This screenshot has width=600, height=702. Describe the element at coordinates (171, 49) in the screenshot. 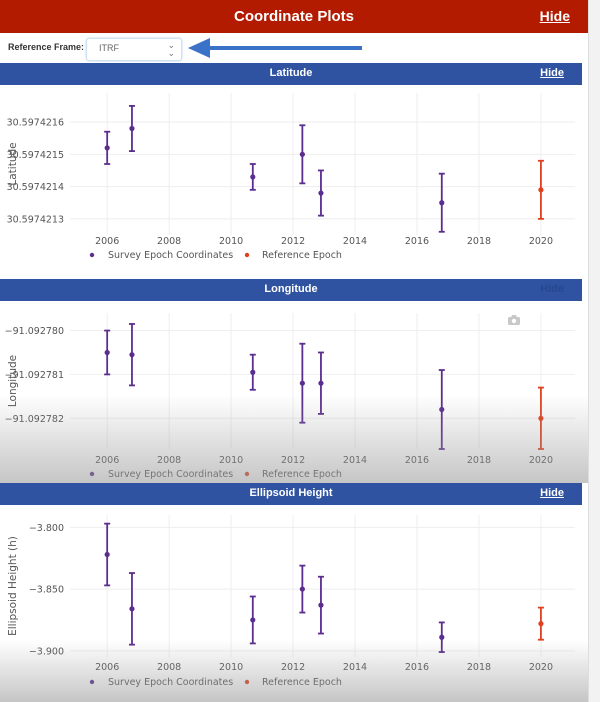

I see `chevron-down-icon: ⌄ ⌄` at that location.